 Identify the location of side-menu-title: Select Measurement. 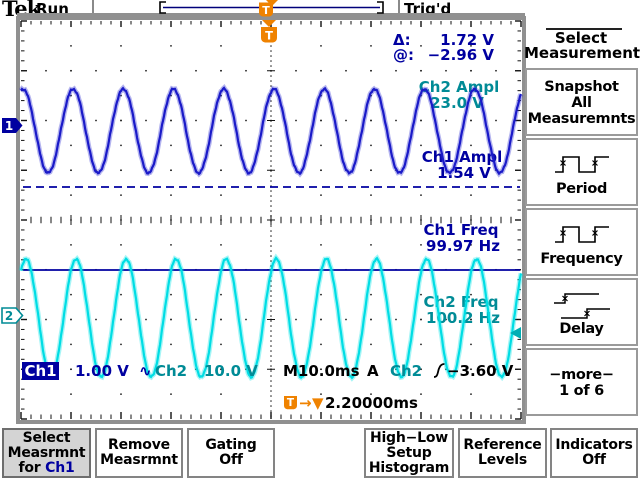
(582, 45).